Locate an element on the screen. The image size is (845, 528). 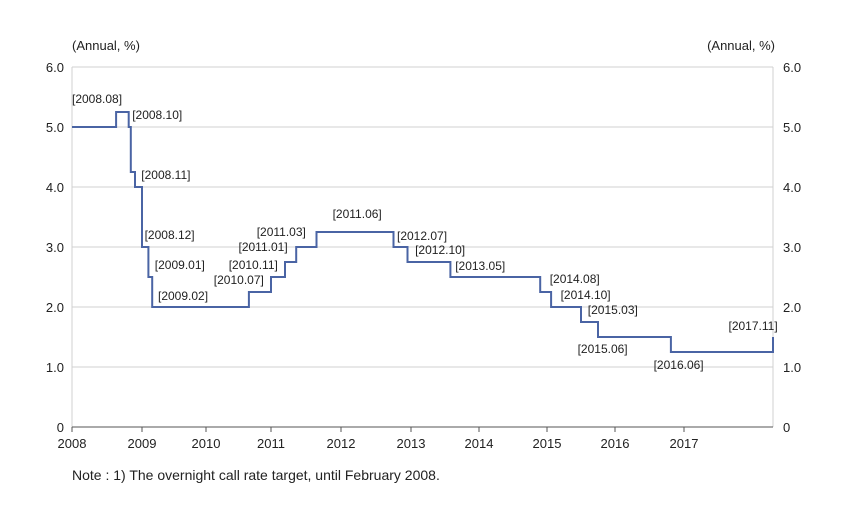
annotation-label: [2012.10] is located at coordinates (440, 250).